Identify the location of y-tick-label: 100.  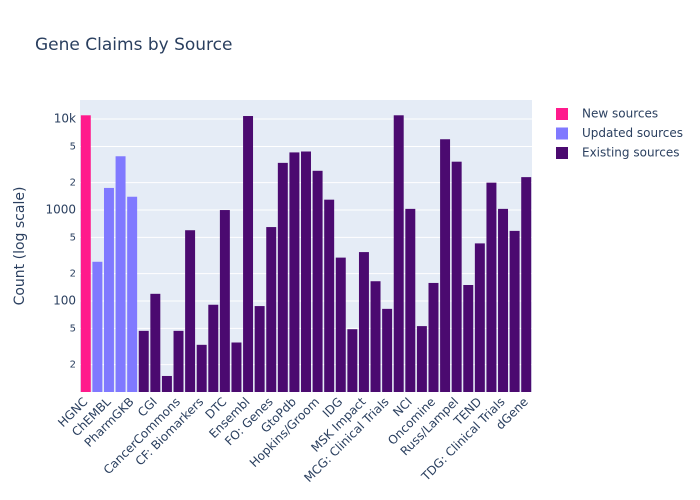
(64, 301).